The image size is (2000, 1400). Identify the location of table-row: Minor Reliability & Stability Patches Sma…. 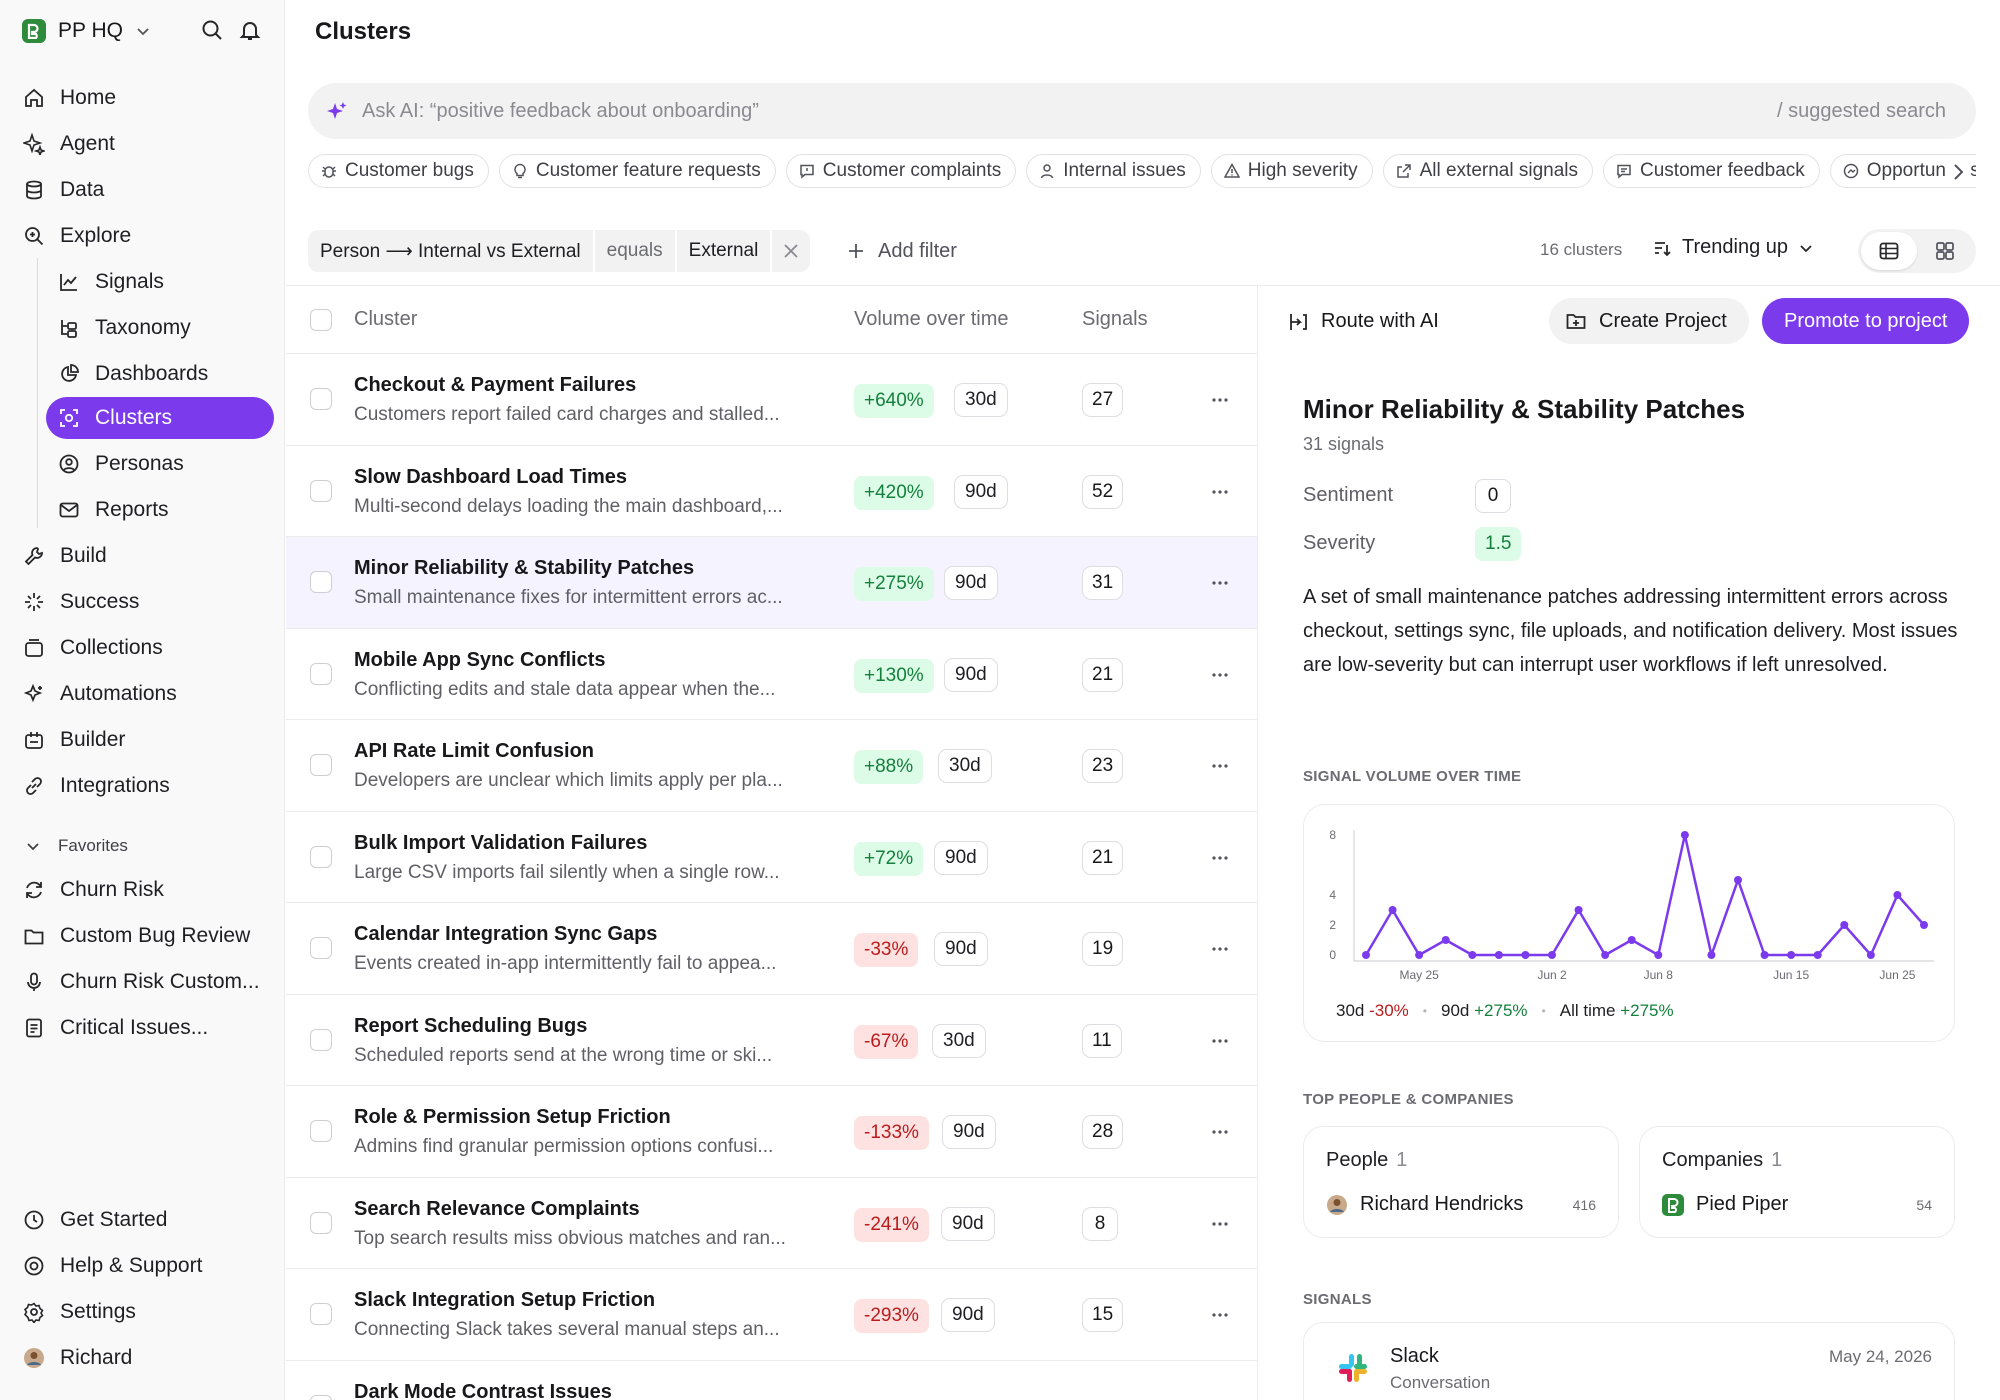
(771, 583).